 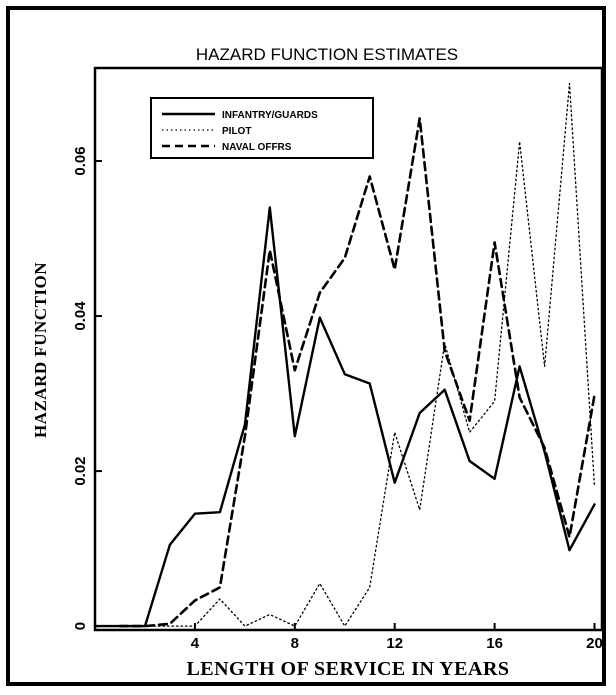 I want to click on legend-box, so click(x=262, y=128).